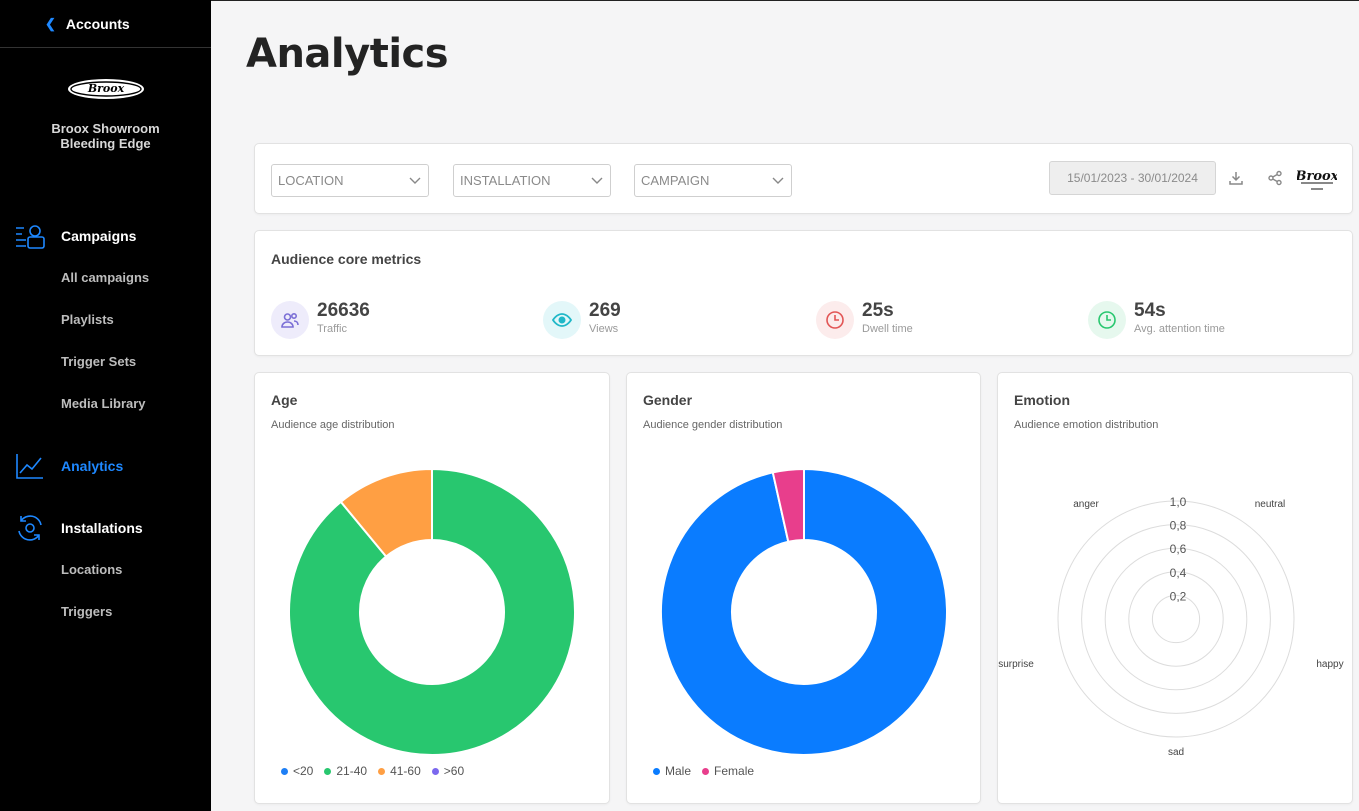  What do you see at coordinates (1270, 504) in the screenshot?
I see `radar-axis-label-neutral: neutral` at bounding box center [1270, 504].